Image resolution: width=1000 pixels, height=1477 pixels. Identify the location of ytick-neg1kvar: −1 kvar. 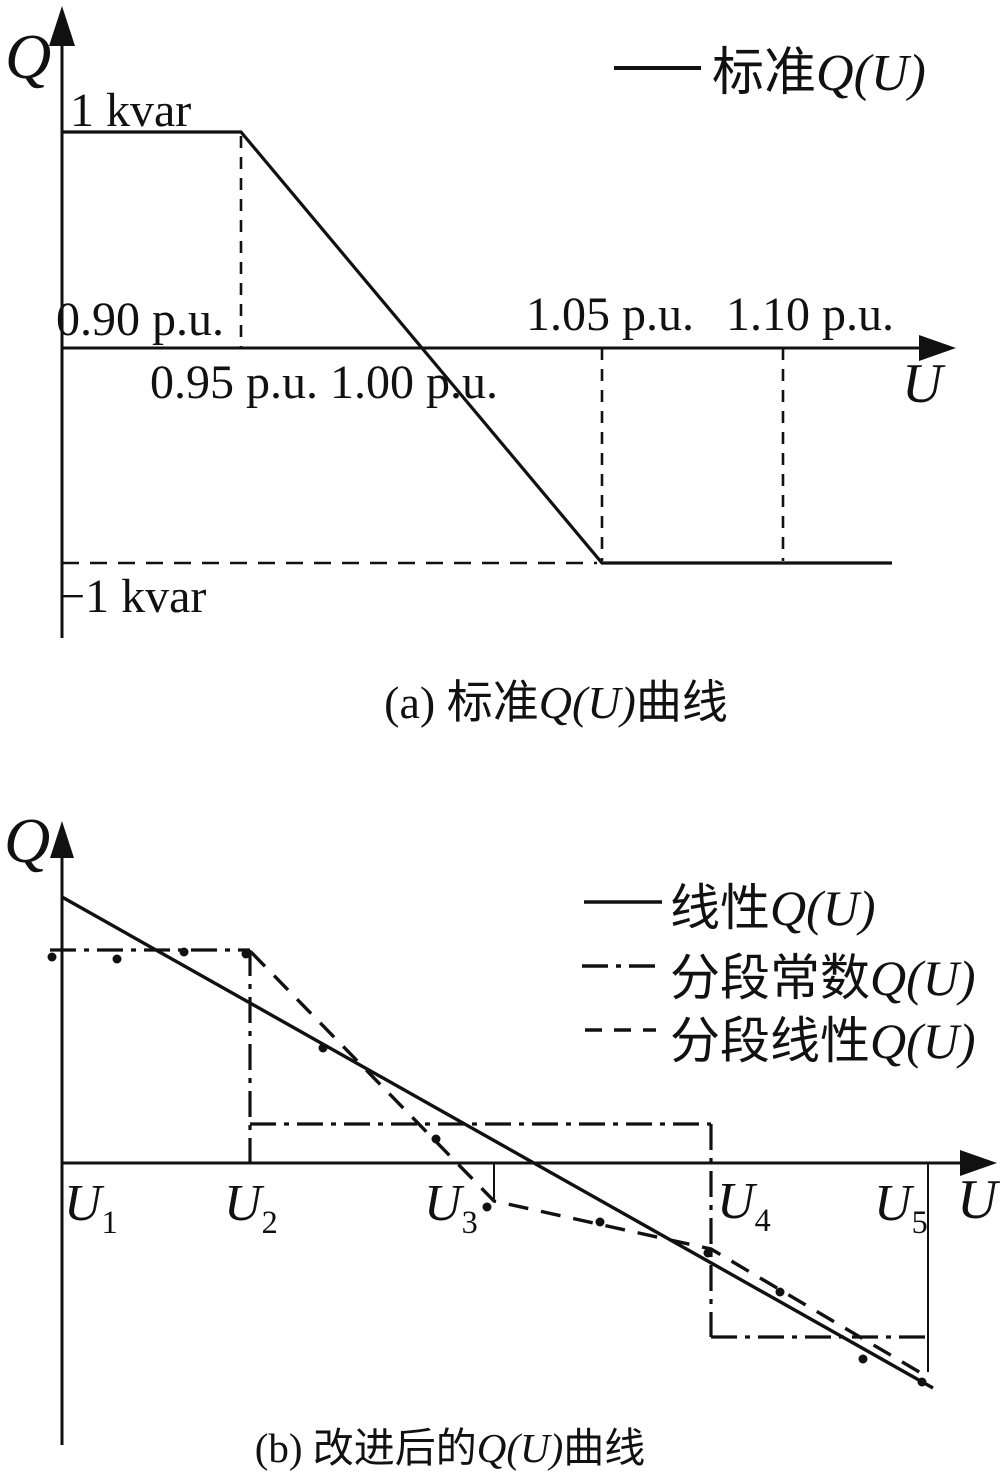
(132, 596).